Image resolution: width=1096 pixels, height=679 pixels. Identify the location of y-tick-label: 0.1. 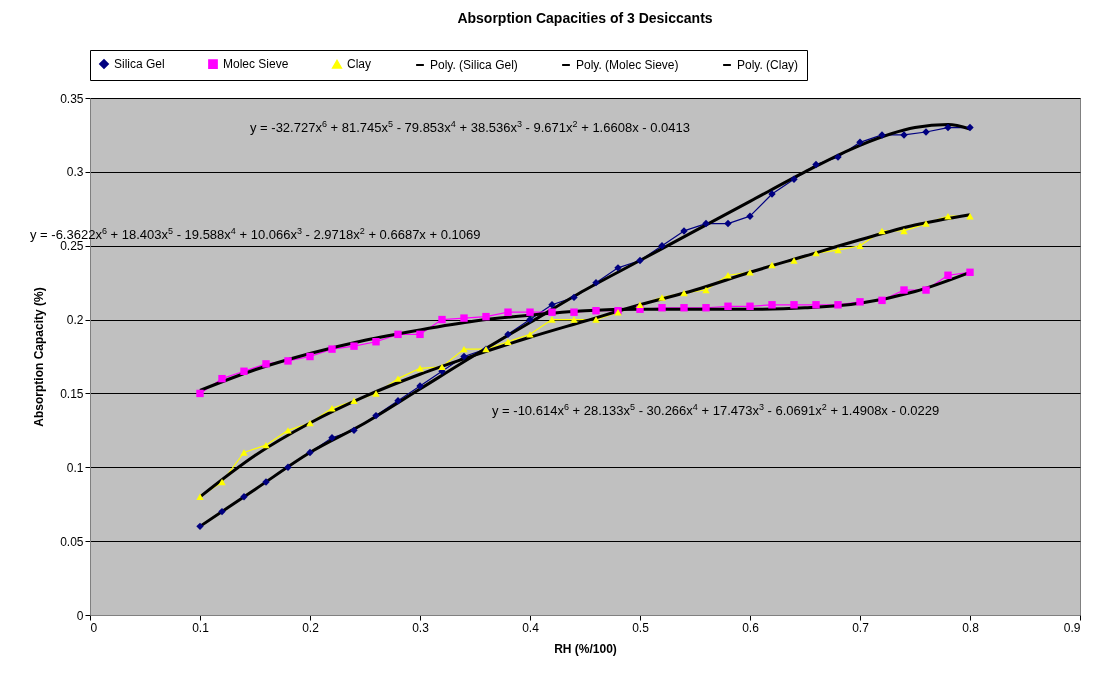
(75, 467).